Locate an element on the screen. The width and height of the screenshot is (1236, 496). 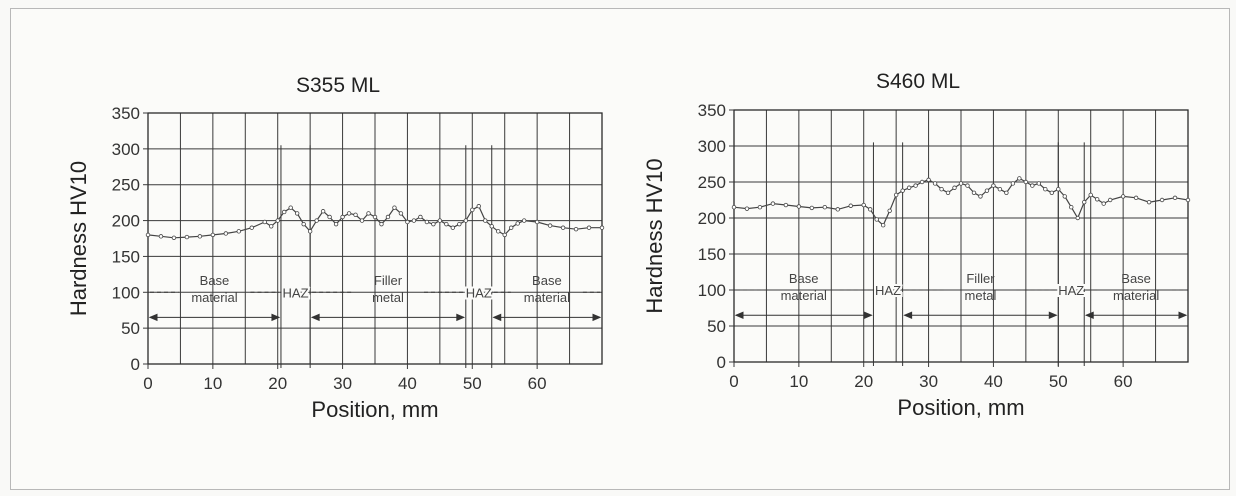
x-tick-label: 60 is located at coordinates (1123, 381).